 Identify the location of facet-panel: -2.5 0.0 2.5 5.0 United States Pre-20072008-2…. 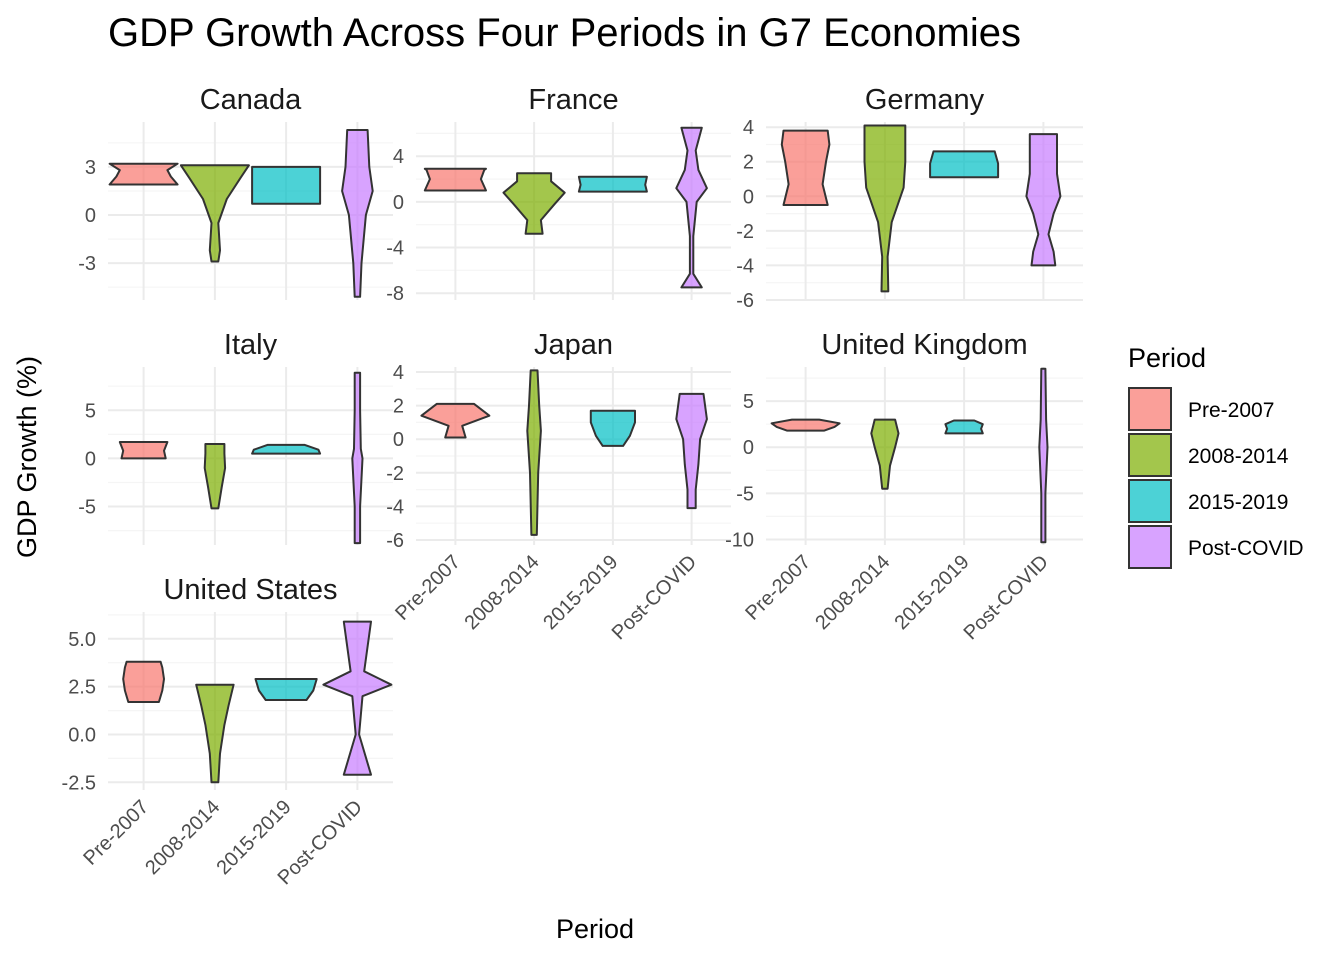
(227, 731).